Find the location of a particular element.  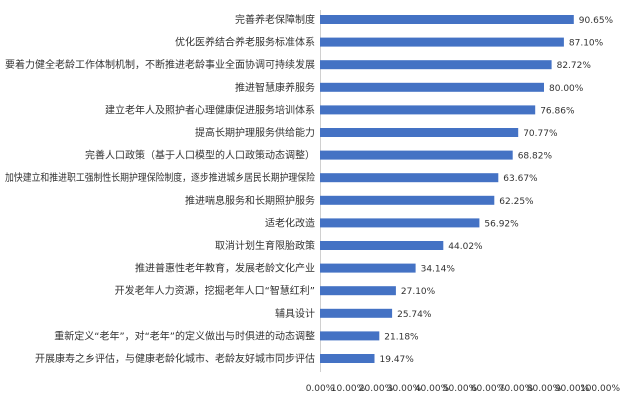

x-tick-label: 90.00% is located at coordinates (572, 389).